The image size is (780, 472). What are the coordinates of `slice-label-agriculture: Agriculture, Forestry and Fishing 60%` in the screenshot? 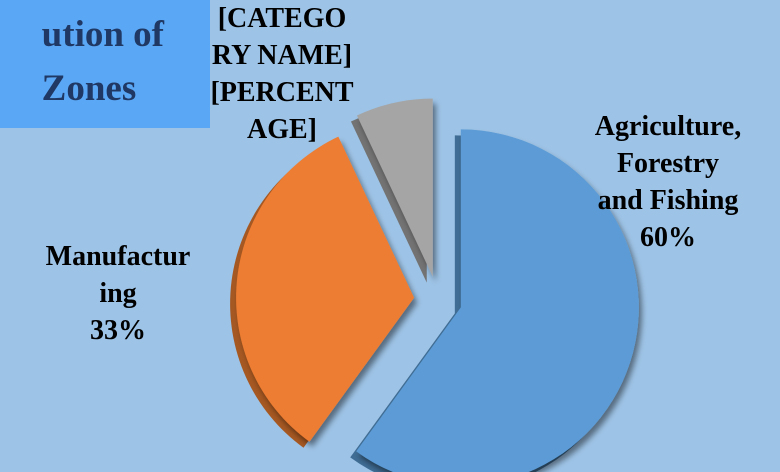 It's located at (668, 182).